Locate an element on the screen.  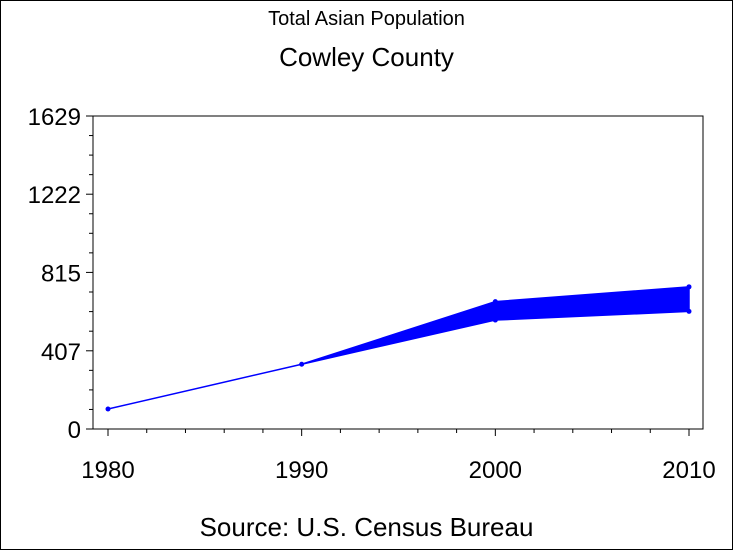
chart-footnote: Source: U.S. Census Bureau is located at coordinates (366, 527).